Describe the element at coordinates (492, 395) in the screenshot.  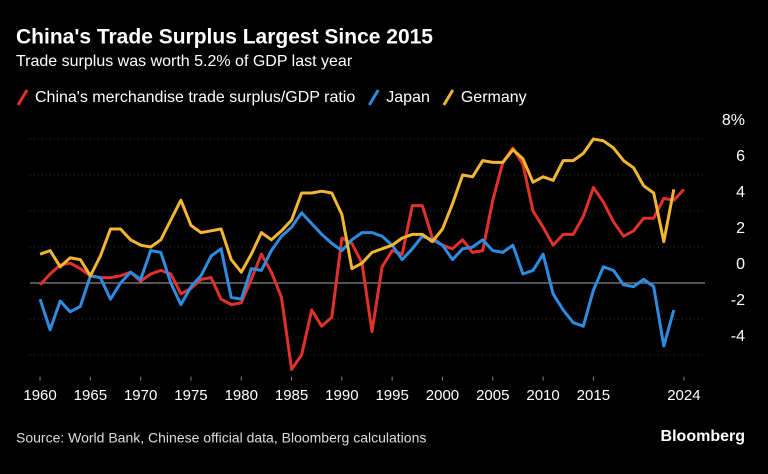
I see `x-tick-label: 2005` at that location.